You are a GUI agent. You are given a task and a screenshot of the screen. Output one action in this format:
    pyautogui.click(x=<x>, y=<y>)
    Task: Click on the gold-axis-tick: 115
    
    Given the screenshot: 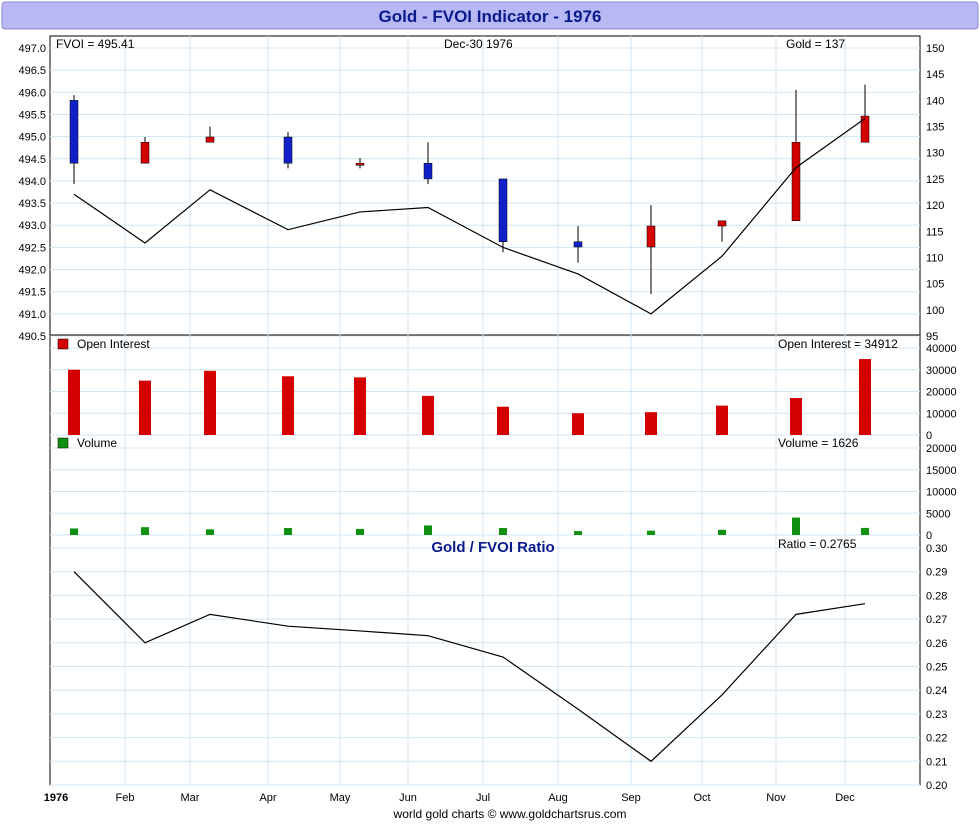 What is the action you would take?
    pyautogui.click(x=935, y=232)
    